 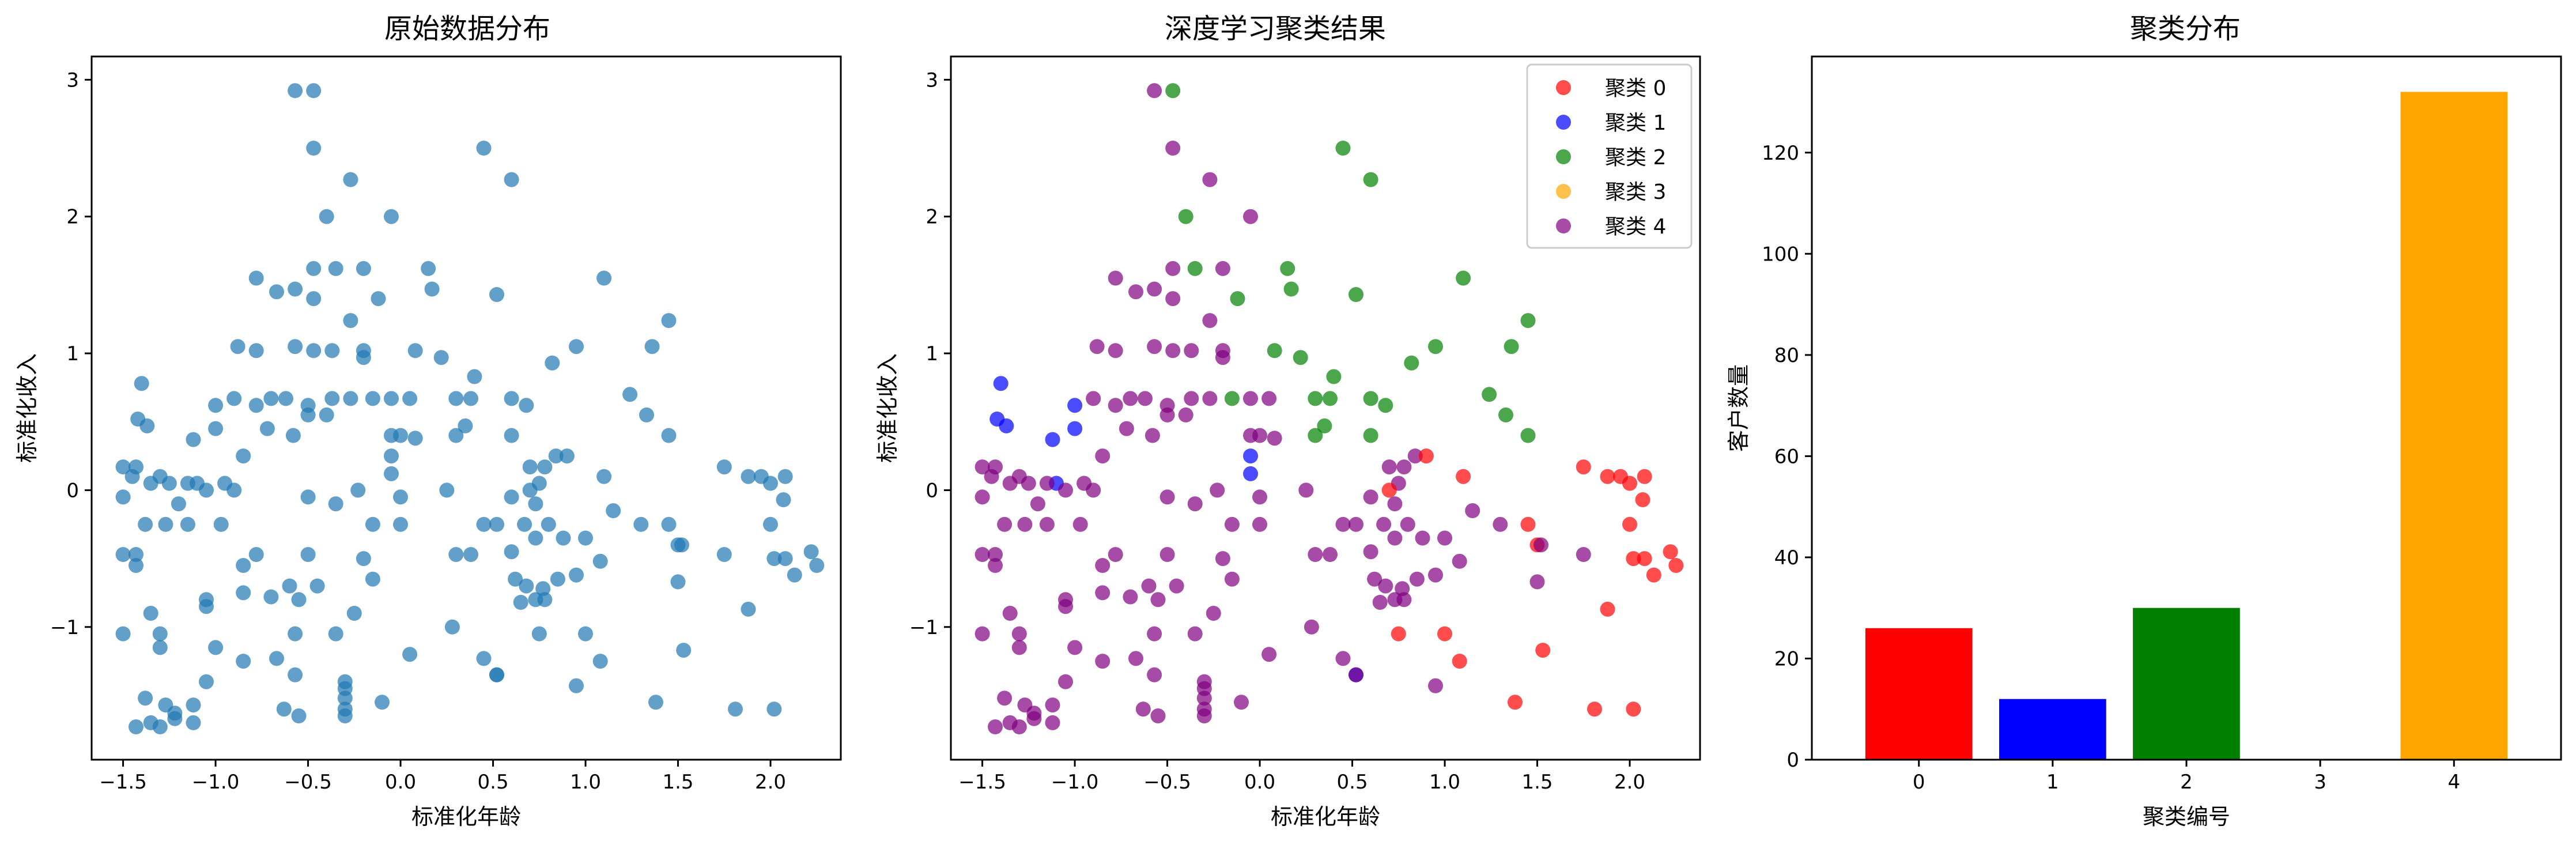 What do you see at coordinates (1738, 408) in the screenshot?
I see `panel3-ylabel: 客户数量` at bounding box center [1738, 408].